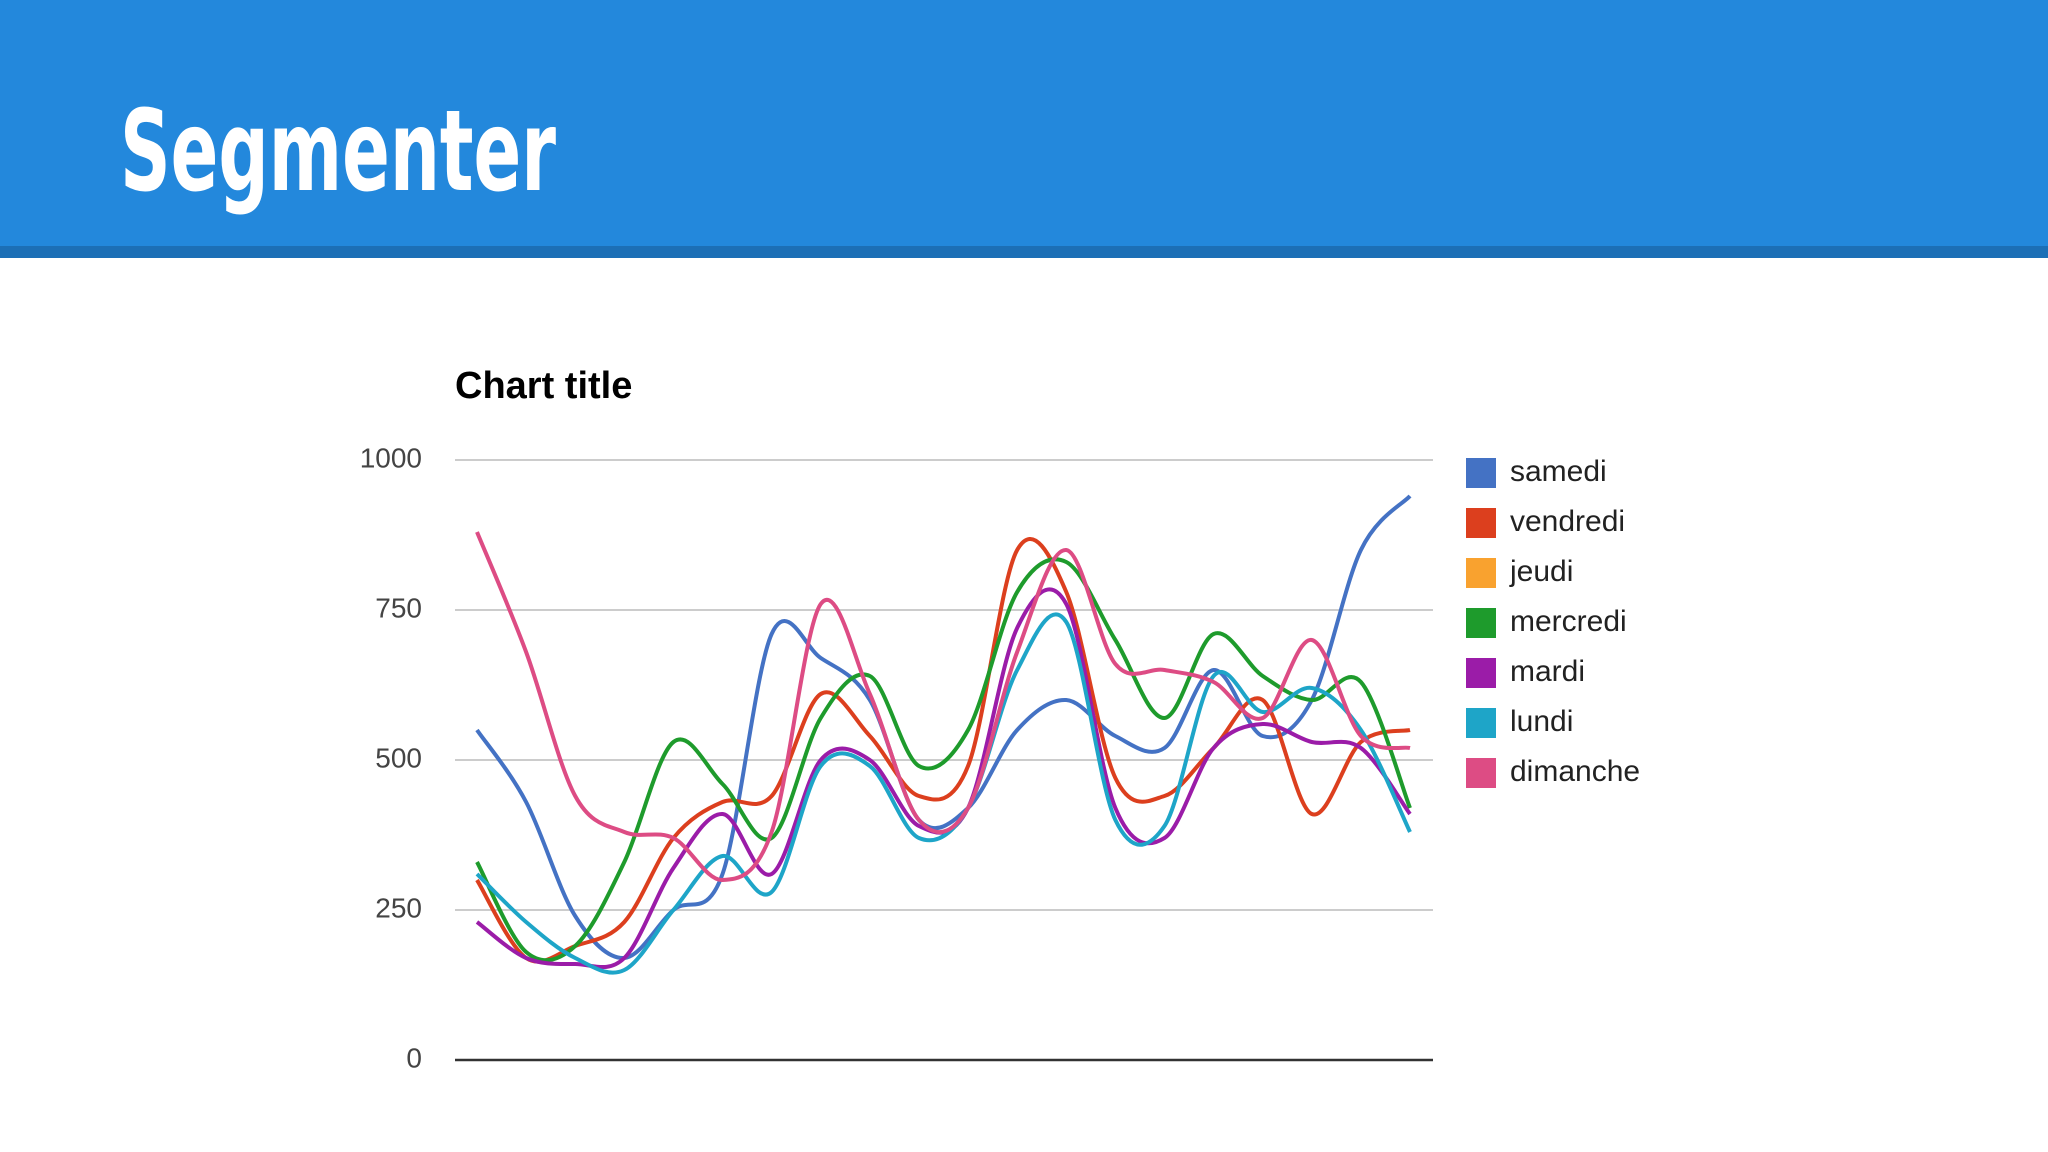  I want to click on y-tick-label: 750, so click(398, 607).